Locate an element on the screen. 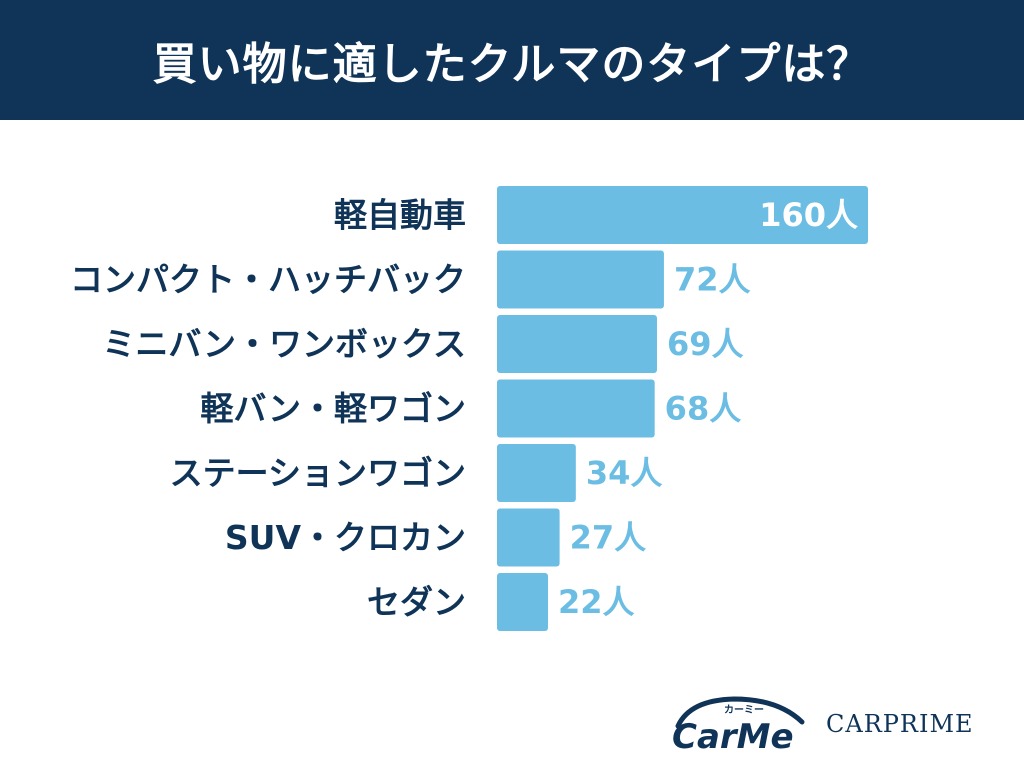 The image size is (1024, 768). carme-kana: カーミー is located at coordinates (744, 710).